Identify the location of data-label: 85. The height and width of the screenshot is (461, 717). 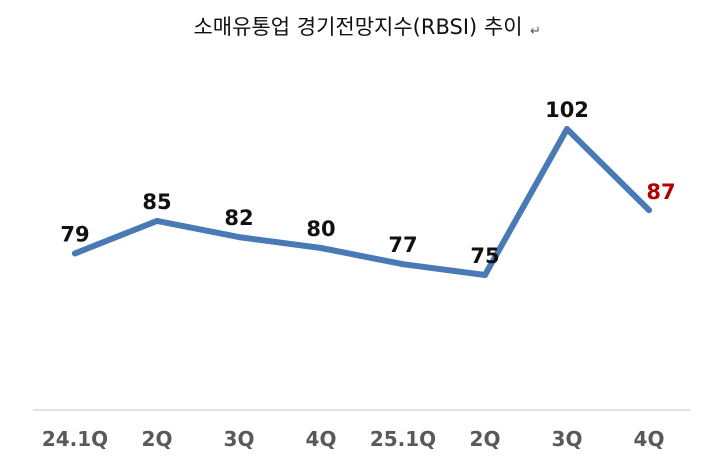
(156, 202).